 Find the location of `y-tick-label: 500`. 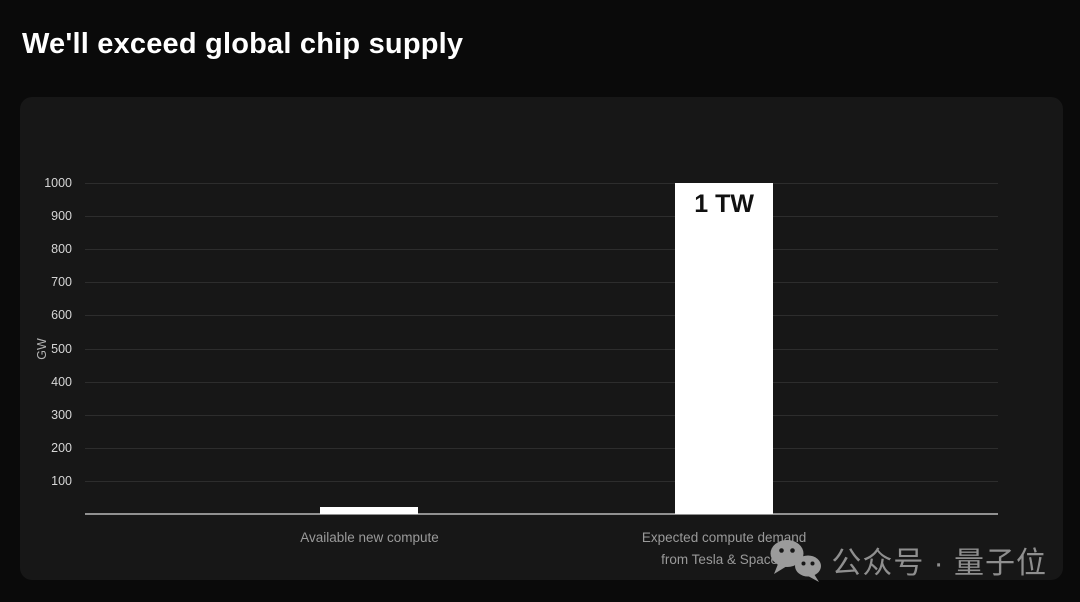

y-tick-label: 500 is located at coordinates (61, 348).